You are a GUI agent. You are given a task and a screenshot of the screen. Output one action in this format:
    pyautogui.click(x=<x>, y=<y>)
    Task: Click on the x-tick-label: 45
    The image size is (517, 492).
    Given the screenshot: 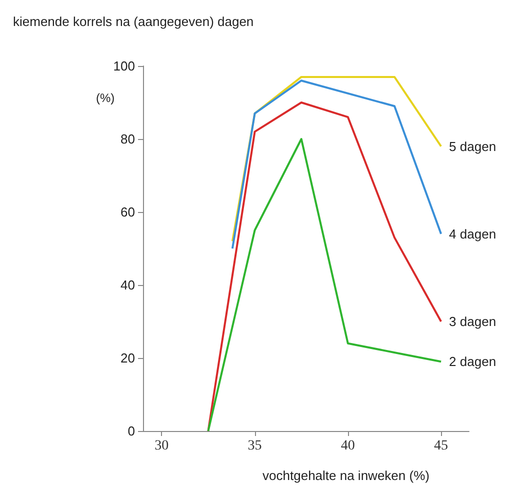 What is the action you would take?
    pyautogui.click(x=441, y=446)
    